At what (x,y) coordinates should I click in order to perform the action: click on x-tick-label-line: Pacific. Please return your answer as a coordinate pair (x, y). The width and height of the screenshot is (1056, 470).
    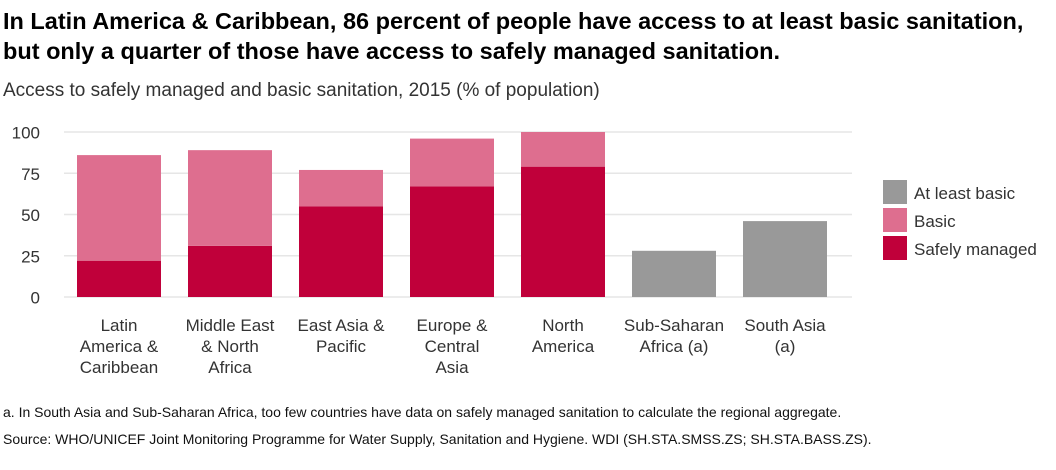
    Looking at the image, I should click on (341, 346).